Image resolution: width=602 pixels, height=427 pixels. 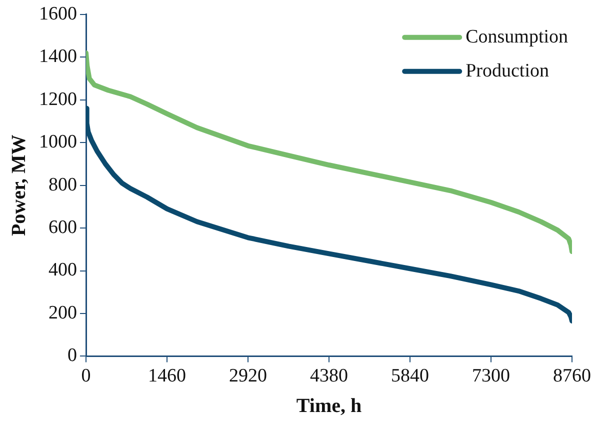 What do you see at coordinates (410, 376) in the screenshot?
I see `x-tick-label: 5840` at bounding box center [410, 376].